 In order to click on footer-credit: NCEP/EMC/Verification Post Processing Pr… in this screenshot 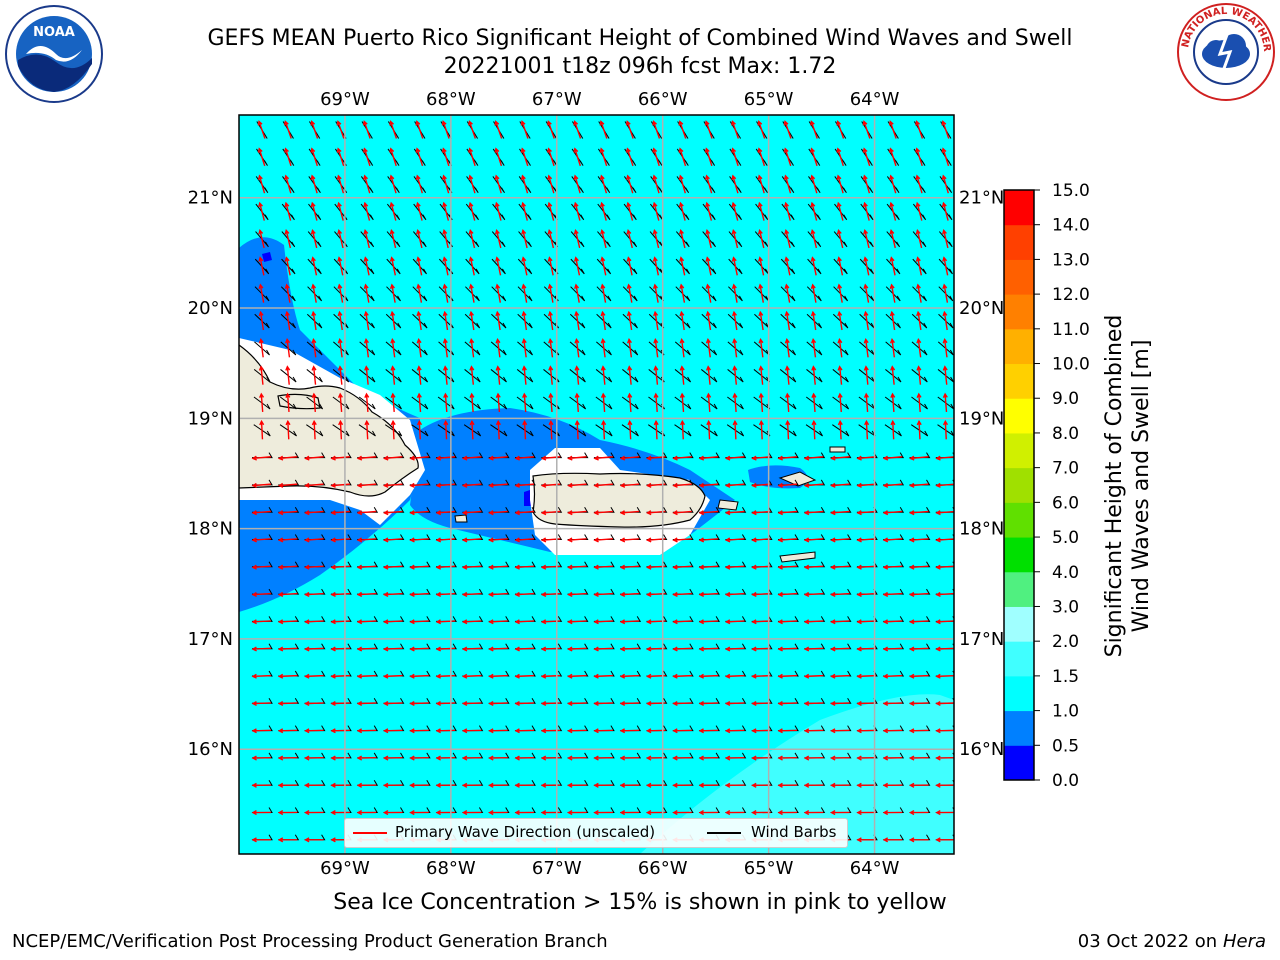, I will do `click(310, 941)`.